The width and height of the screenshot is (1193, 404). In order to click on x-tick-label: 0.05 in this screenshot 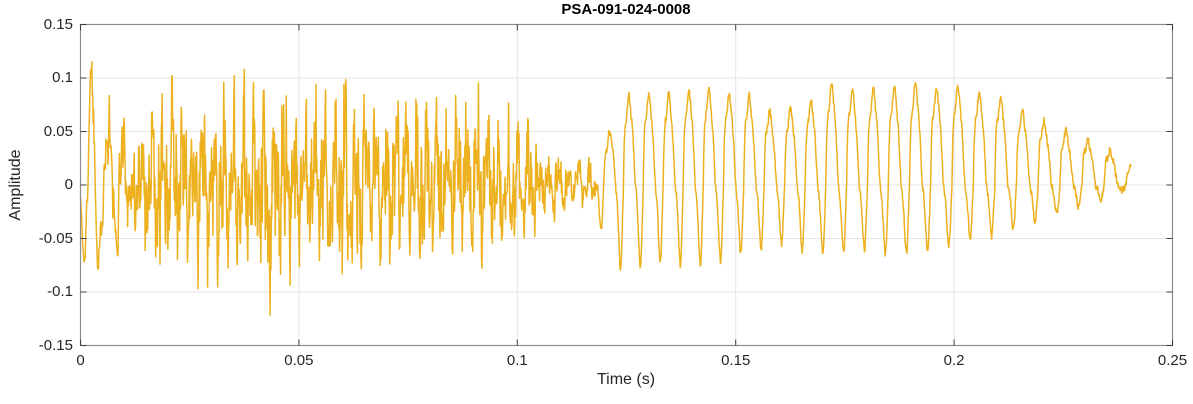, I will do `click(299, 360)`.